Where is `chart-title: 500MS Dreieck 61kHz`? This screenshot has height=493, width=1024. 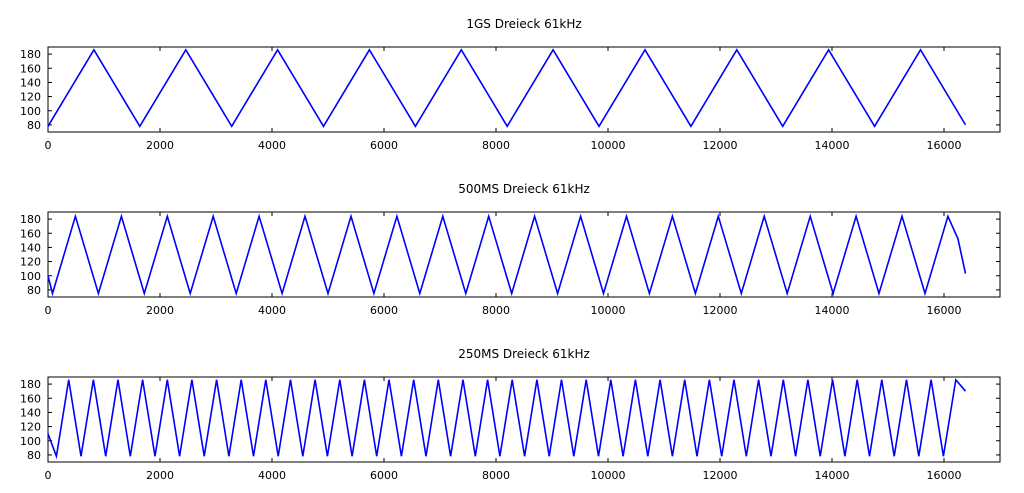
chart-title: 500MS Dreieck 61kHz is located at coordinates (524, 189).